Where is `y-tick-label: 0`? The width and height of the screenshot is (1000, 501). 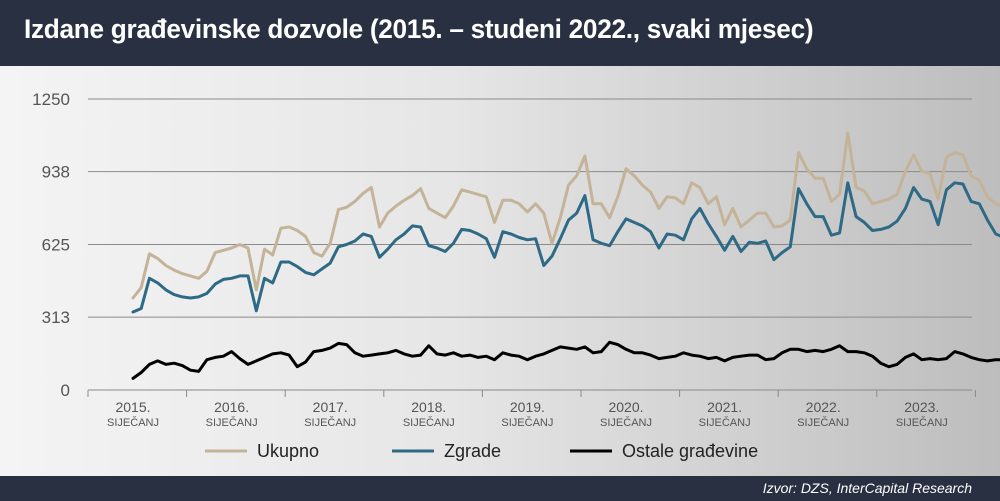 y-tick-label: 0 is located at coordinates (65, 390).